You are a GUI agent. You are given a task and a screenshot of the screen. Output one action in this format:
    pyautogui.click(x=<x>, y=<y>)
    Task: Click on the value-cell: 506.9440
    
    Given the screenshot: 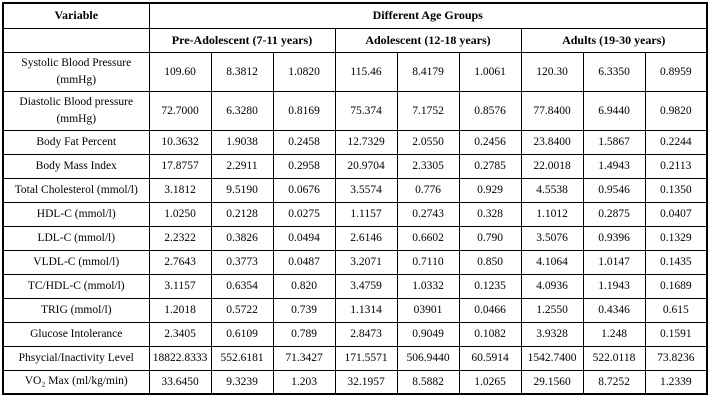 What is the action you would take?
    pyautogui.click(x=428, y=358)
    